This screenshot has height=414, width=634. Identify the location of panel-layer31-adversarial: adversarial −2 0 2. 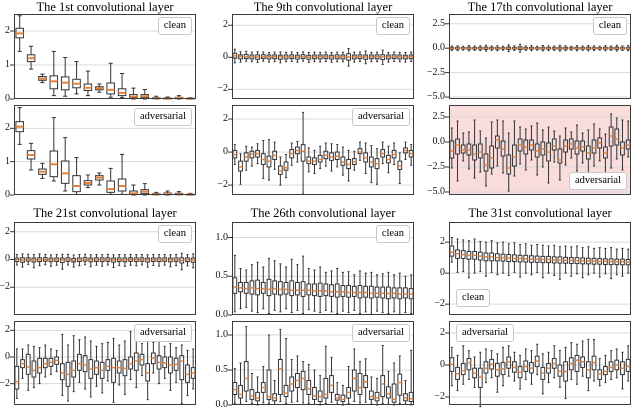
(532, 364).